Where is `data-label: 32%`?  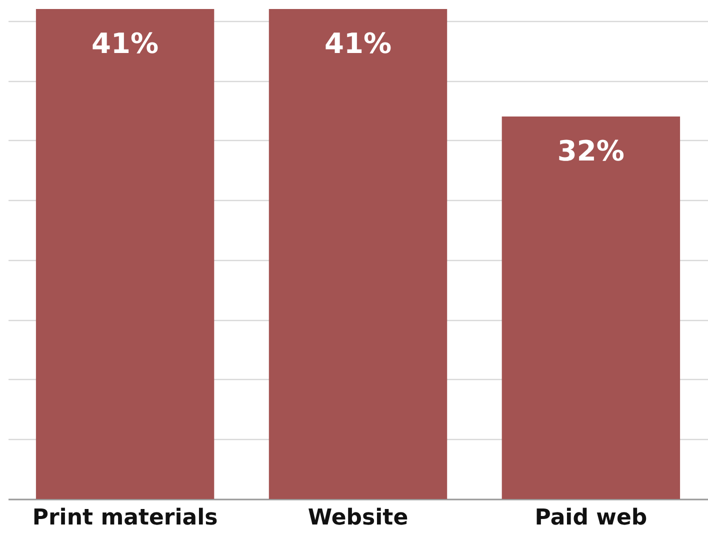 data-label: 32% is located at coordinates (590, 151).